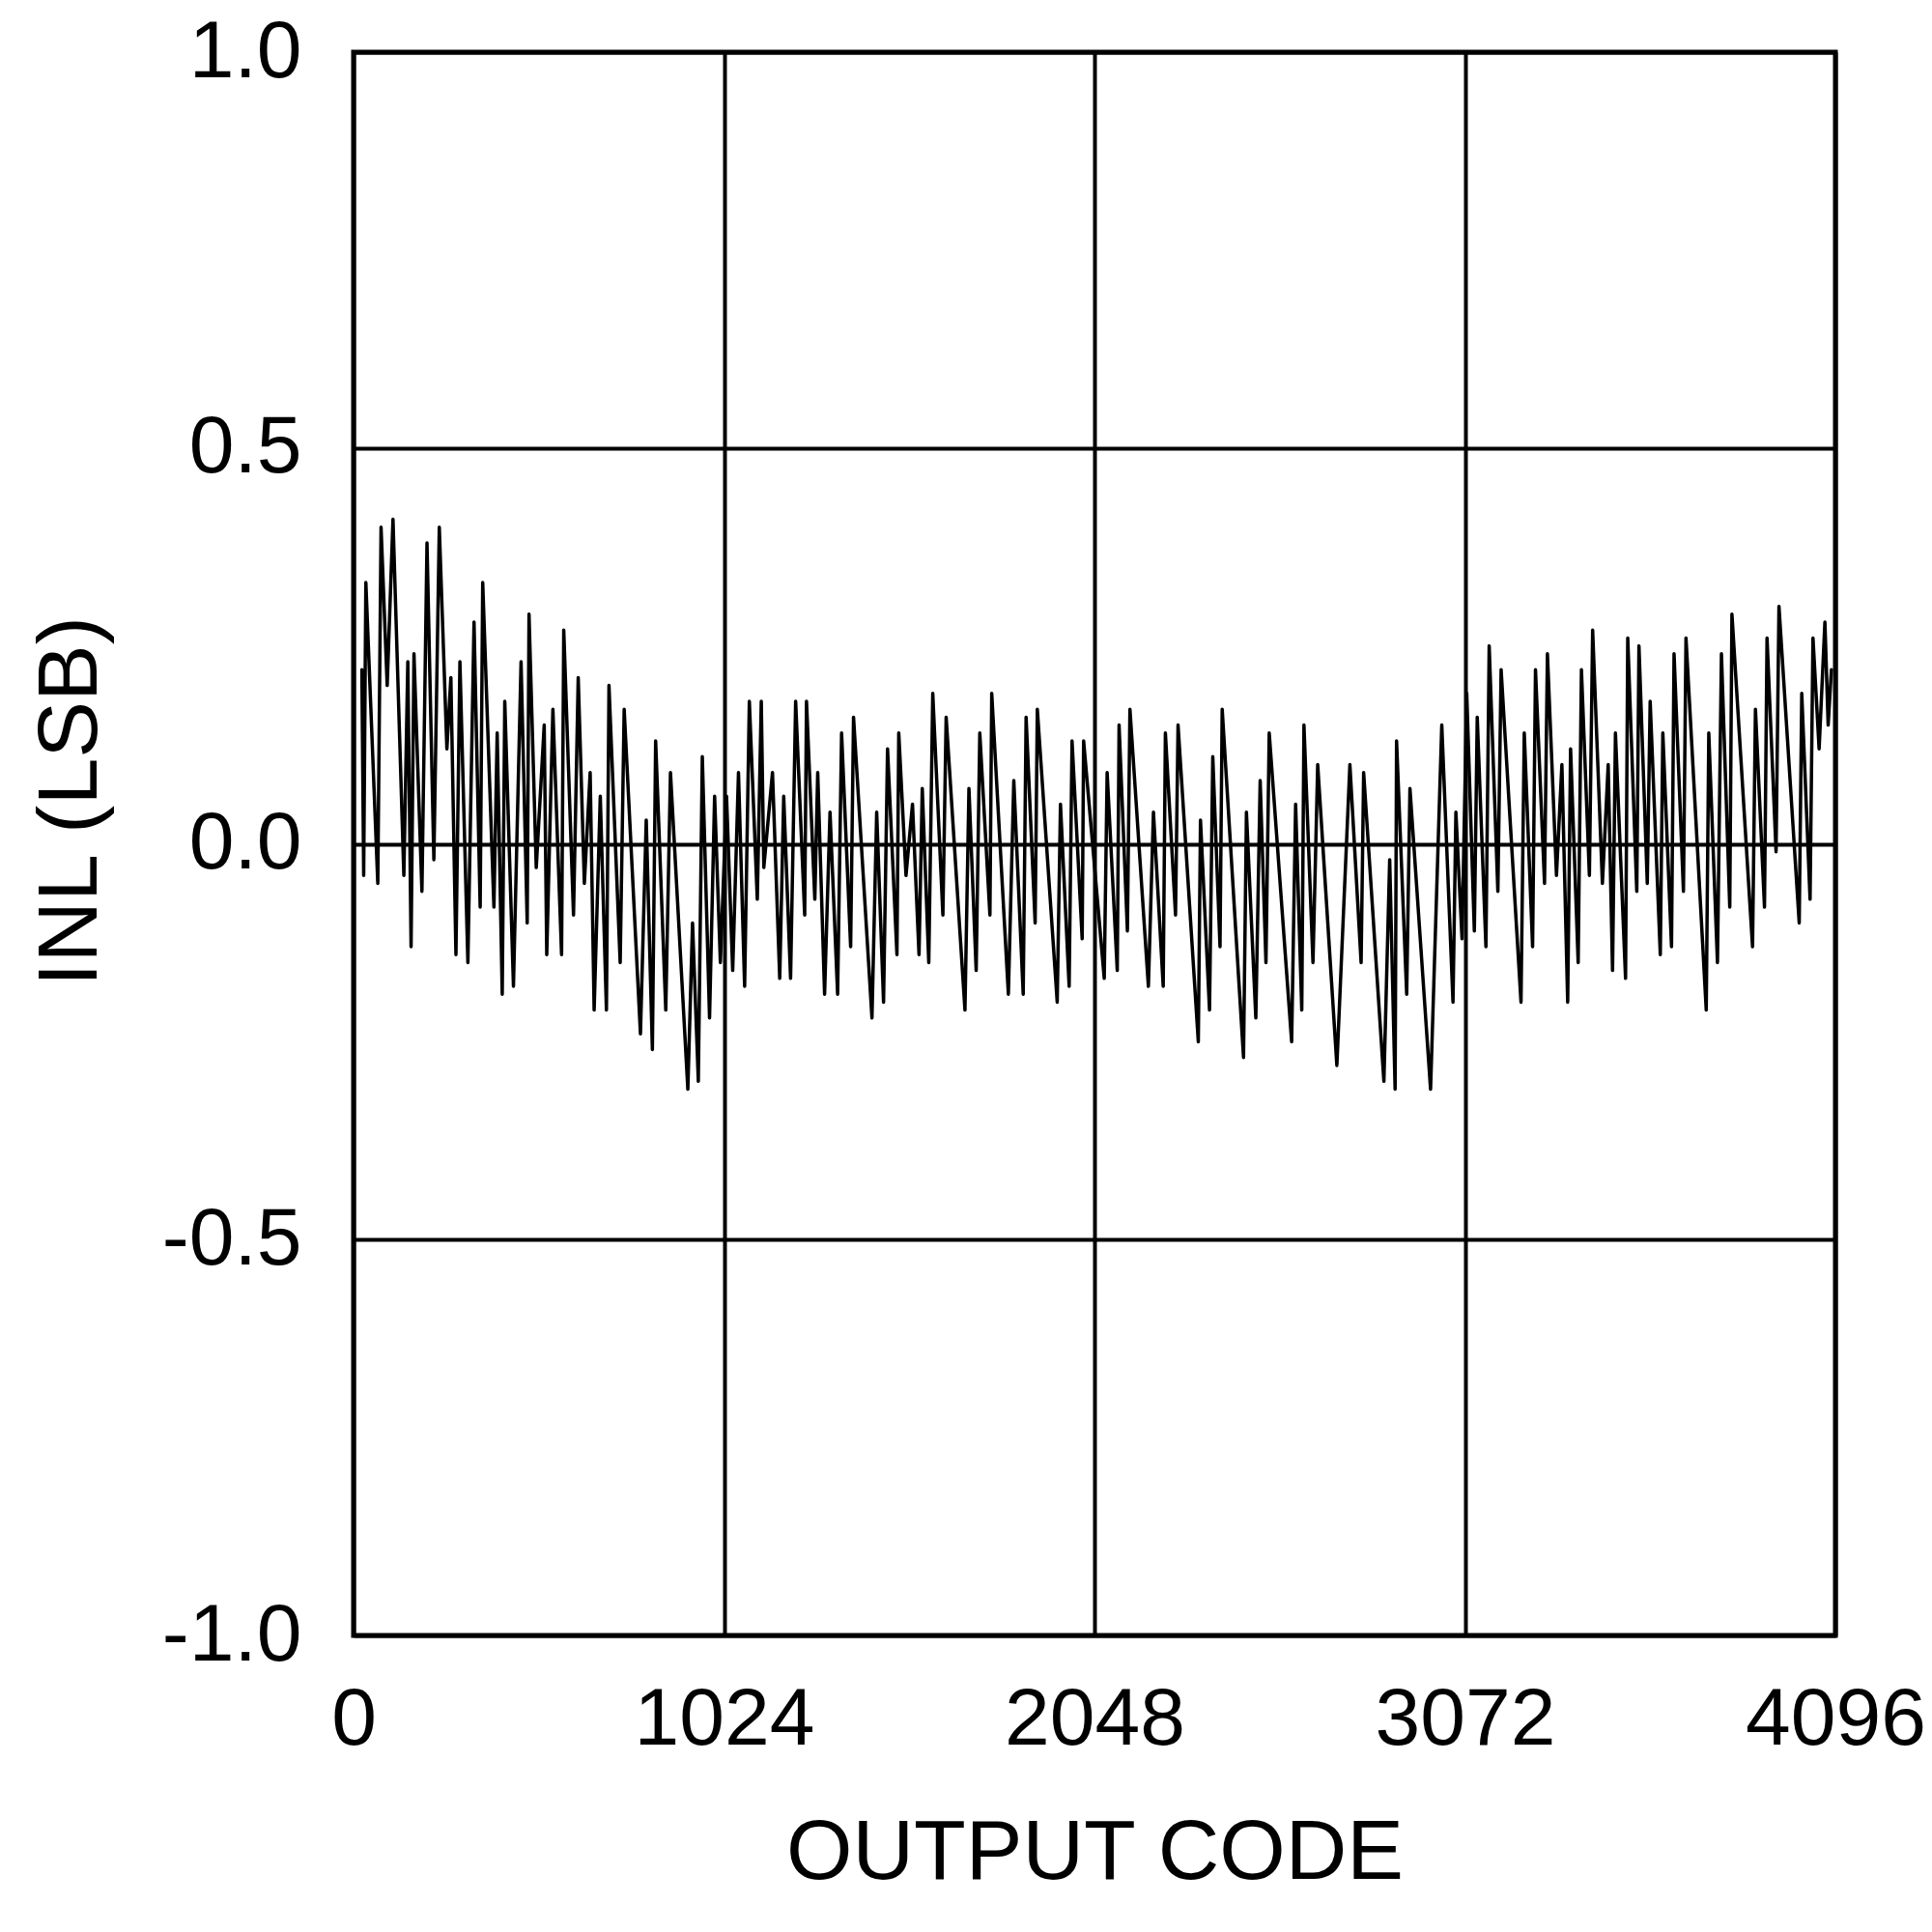 The image size is (1932, 1932). Describe the element at coordinates (231, 1236) in the screenshot. I see `y-tick-label: -0.5` at that location.